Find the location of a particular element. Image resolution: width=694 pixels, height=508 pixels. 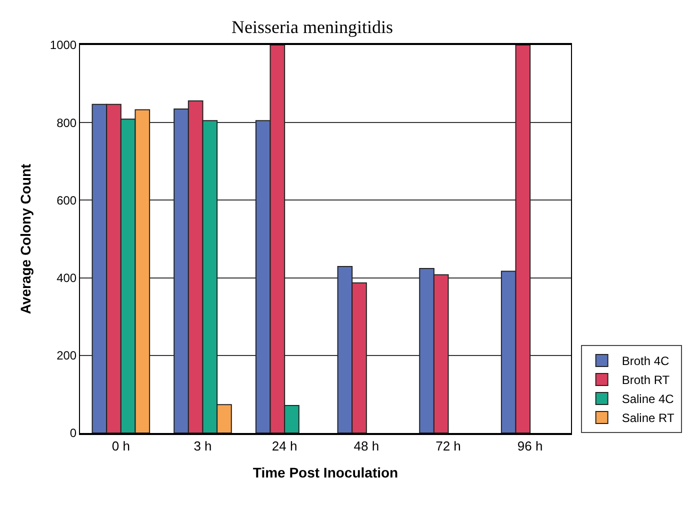

legend-label: Broth RT is located at coordinates (646, 380).